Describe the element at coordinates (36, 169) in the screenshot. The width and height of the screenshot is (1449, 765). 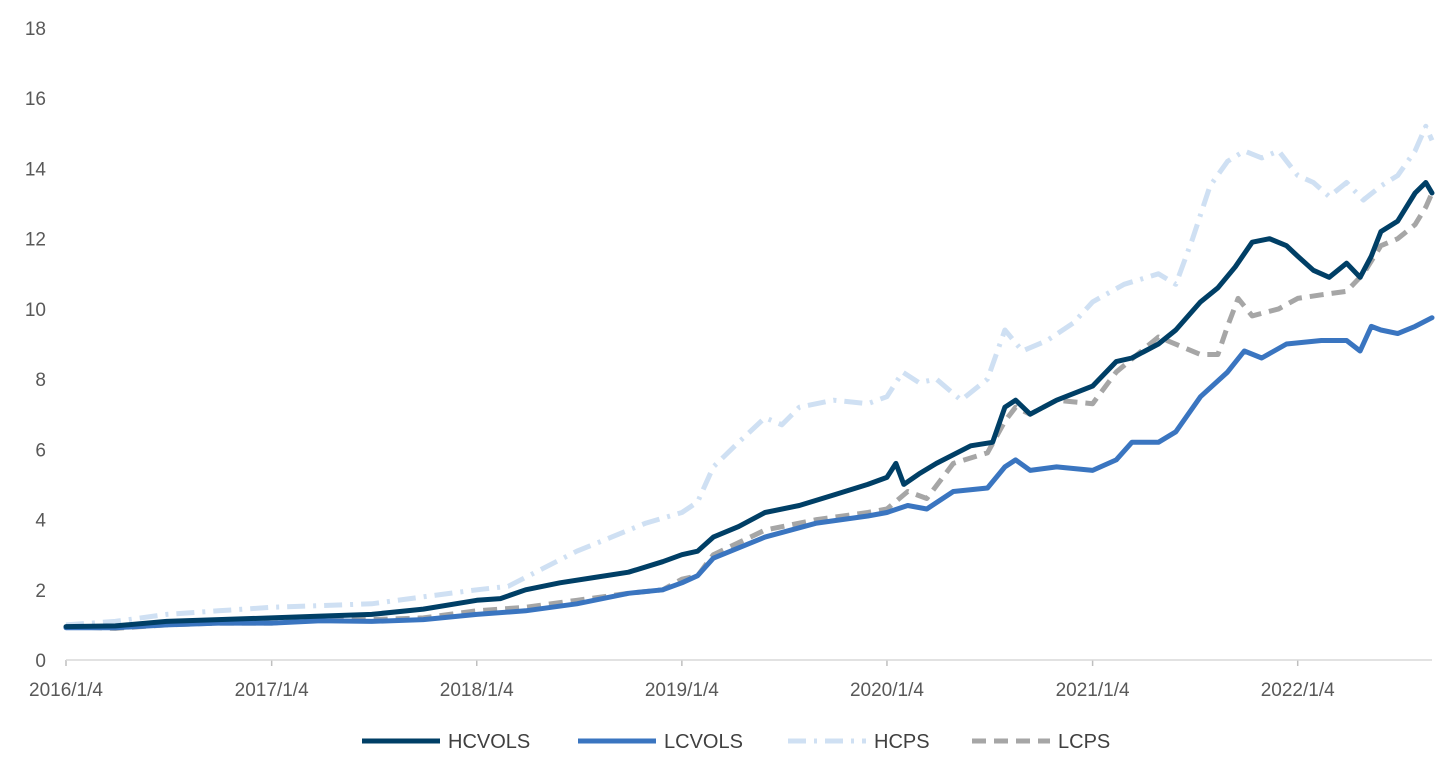
I see `y-tick-label: 14` at that location.